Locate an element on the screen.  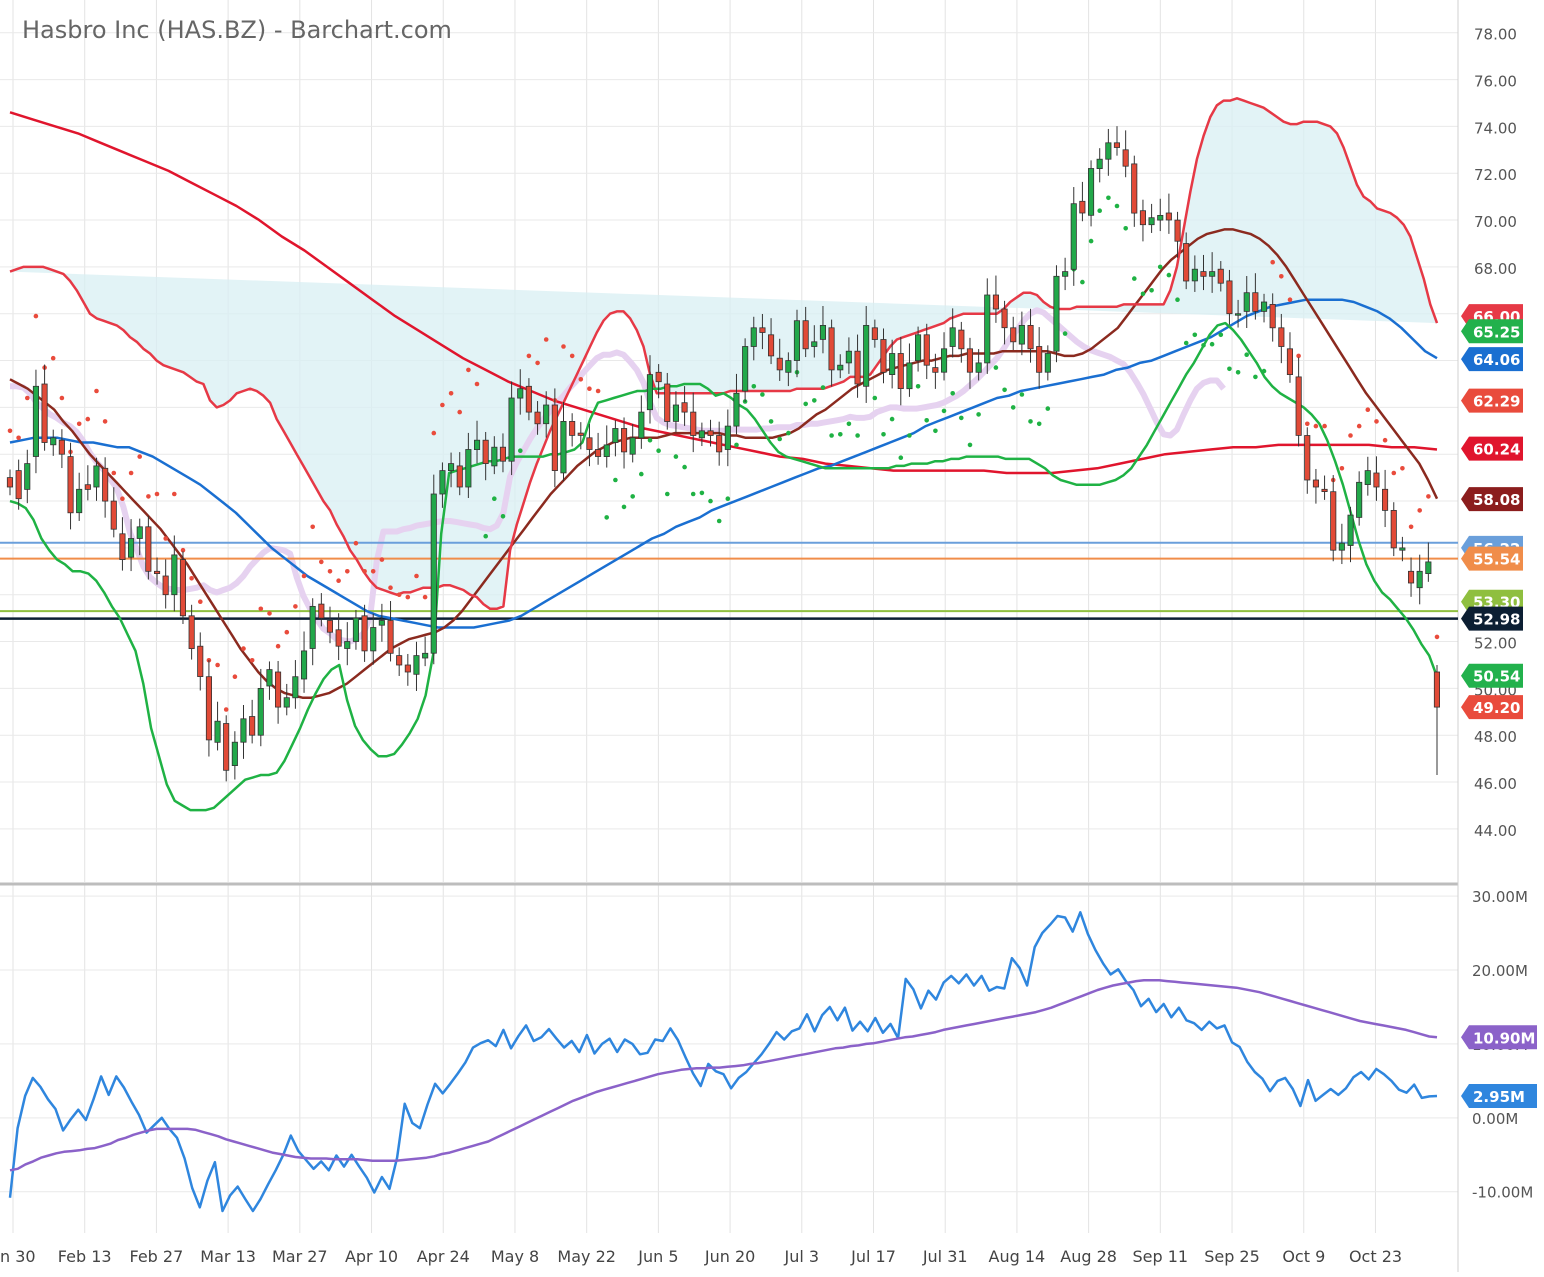
price-axis-tick: 78.00 is located at coordinates (1495, 35).